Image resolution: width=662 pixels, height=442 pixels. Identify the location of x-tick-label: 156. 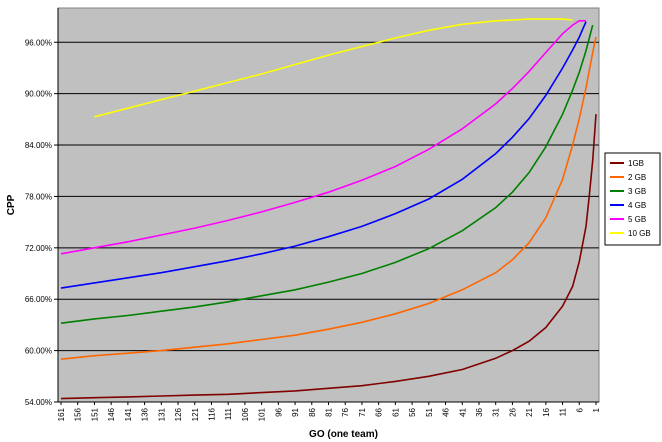
(78, 414).